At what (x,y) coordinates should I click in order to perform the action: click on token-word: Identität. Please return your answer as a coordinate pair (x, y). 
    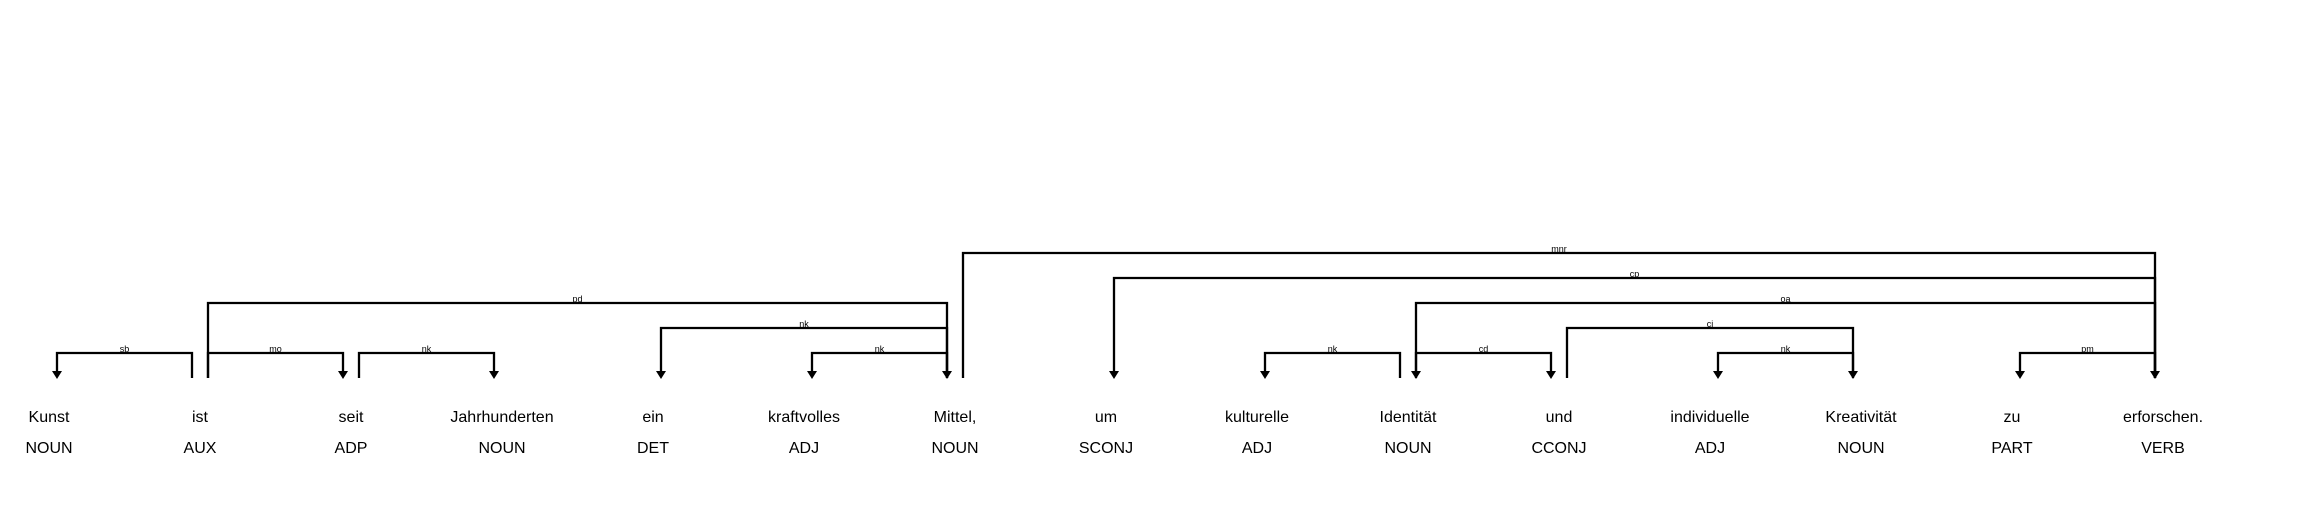
    Looking at the image, I should click on (1408, 417).